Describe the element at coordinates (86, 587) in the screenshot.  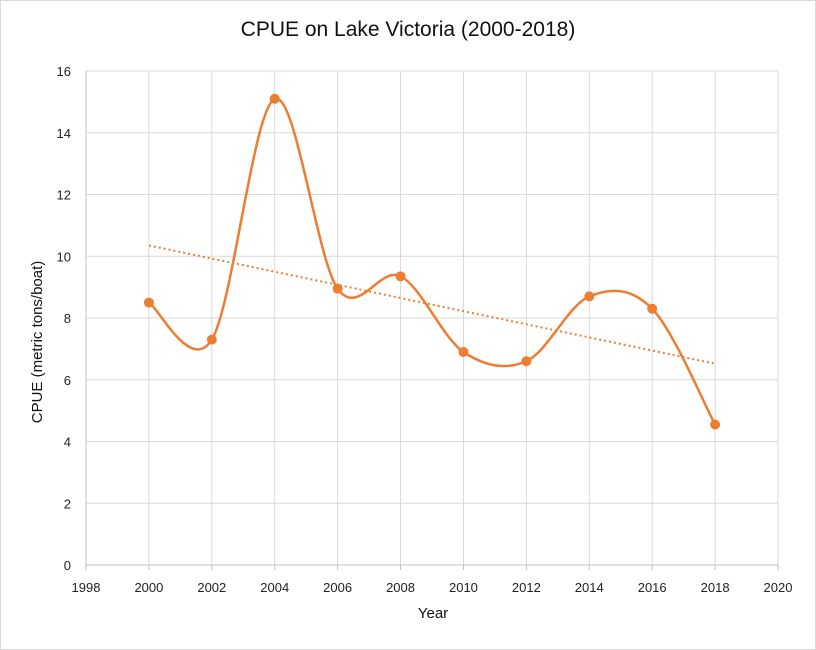
I see `x-tick-label: 1998` at that location.